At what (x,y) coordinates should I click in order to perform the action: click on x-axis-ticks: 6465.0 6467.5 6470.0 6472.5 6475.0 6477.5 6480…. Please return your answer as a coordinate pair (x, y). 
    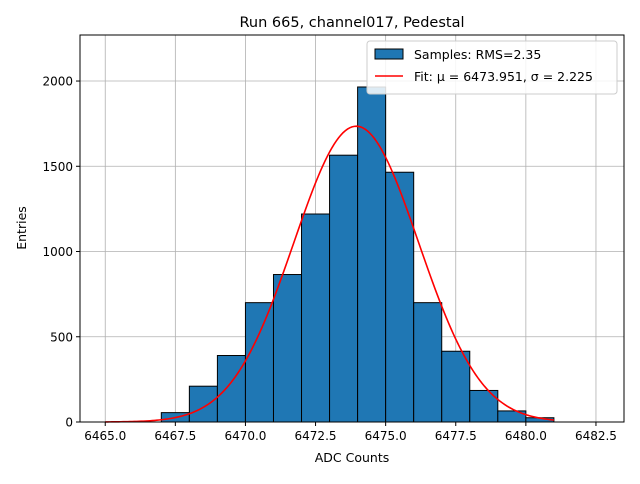
    Looking at the image, I should click on (350, 432).